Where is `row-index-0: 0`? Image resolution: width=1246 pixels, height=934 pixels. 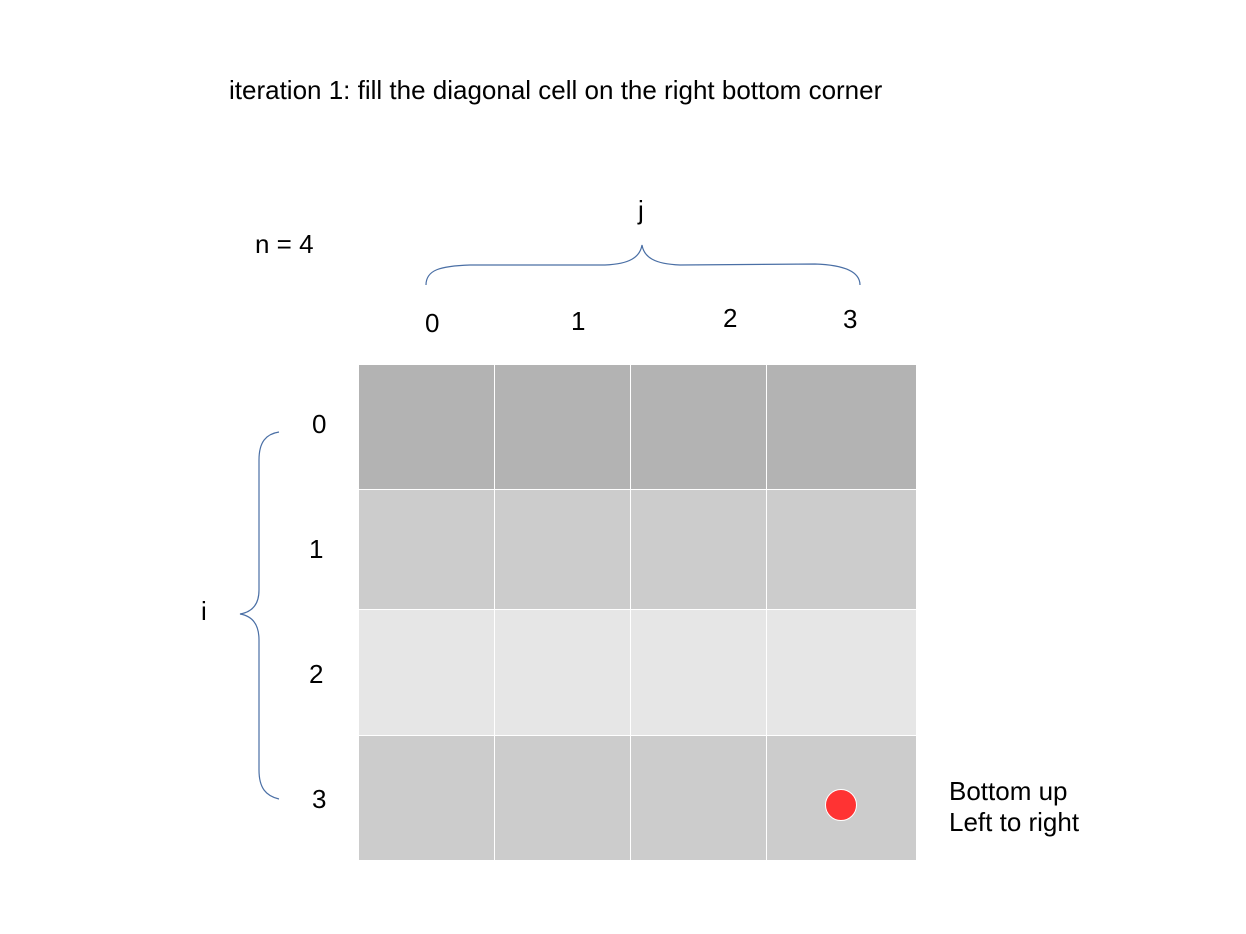 row-index-0: 0 is located at coordinates (319, 424).